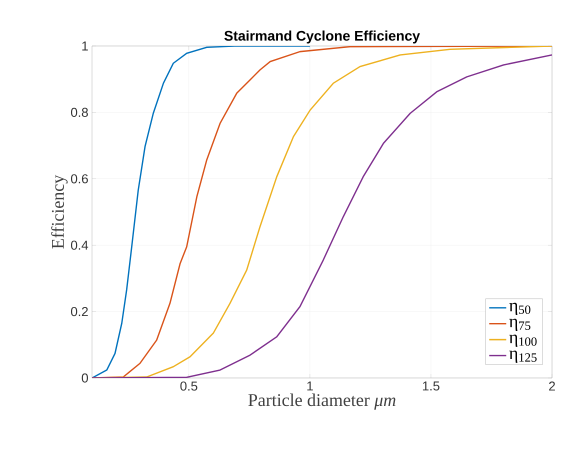  I want to click on y-tick-label: 1, so click(85, 46).